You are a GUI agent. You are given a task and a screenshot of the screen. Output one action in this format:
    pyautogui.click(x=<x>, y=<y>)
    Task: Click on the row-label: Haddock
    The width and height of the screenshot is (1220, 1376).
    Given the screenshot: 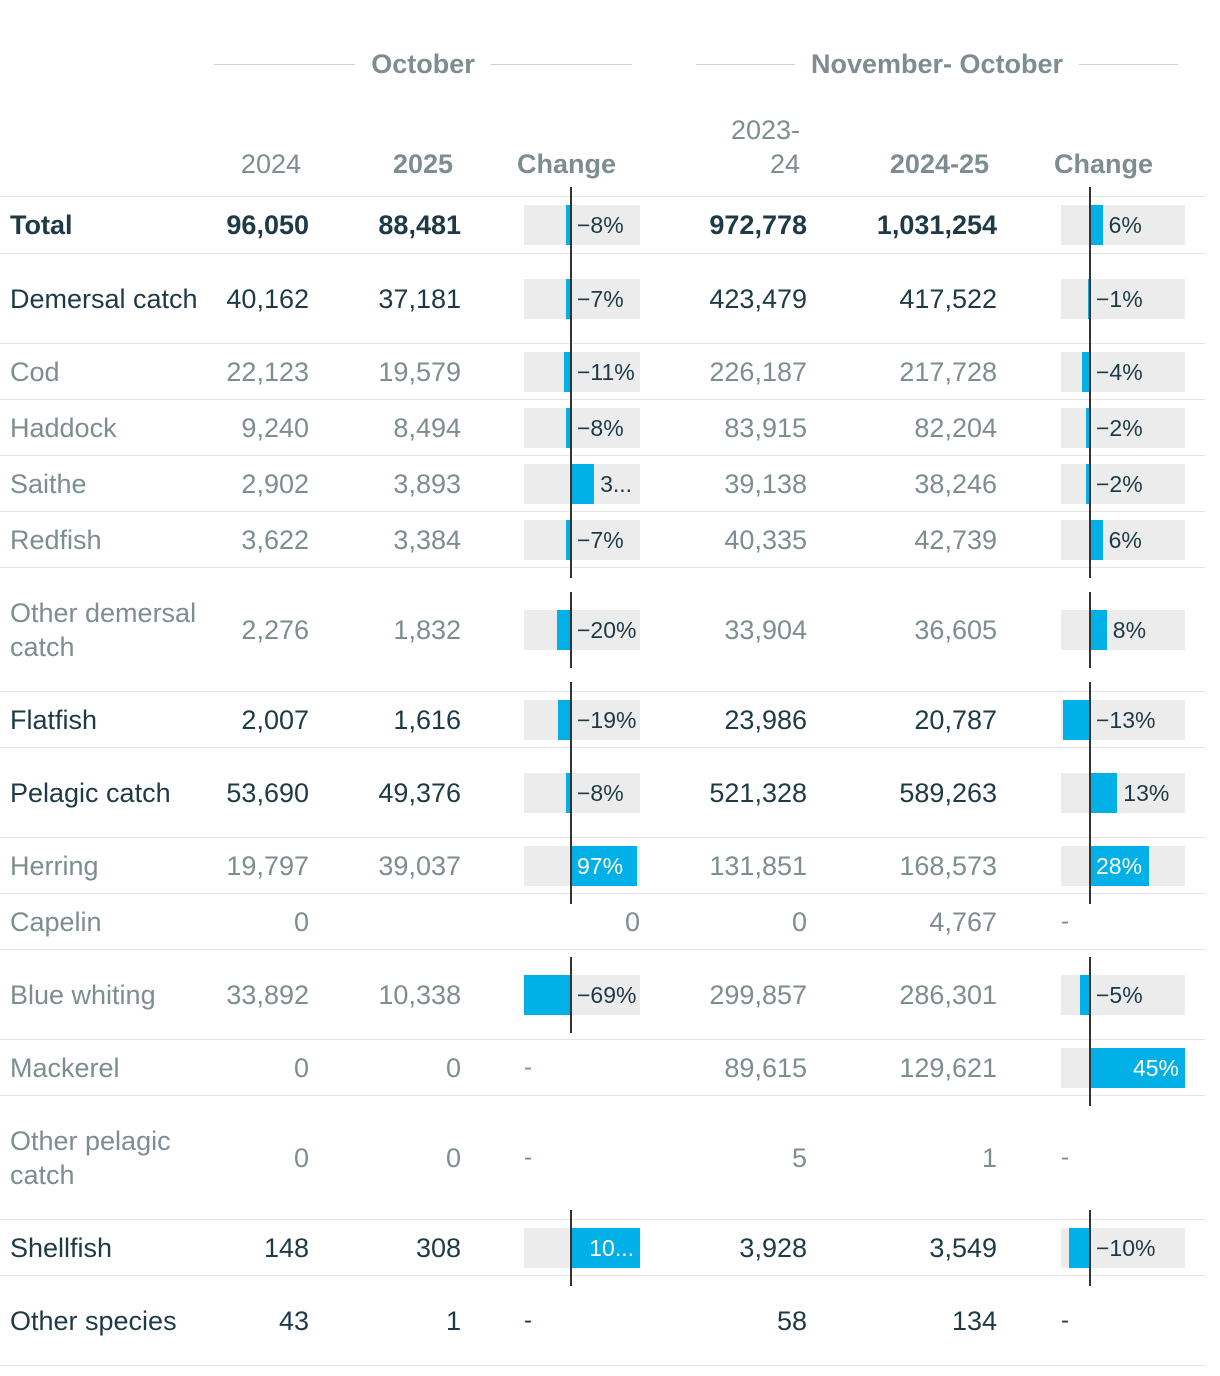 What is the action you would take?
    pyautogui.click(x=63, y=427)
    